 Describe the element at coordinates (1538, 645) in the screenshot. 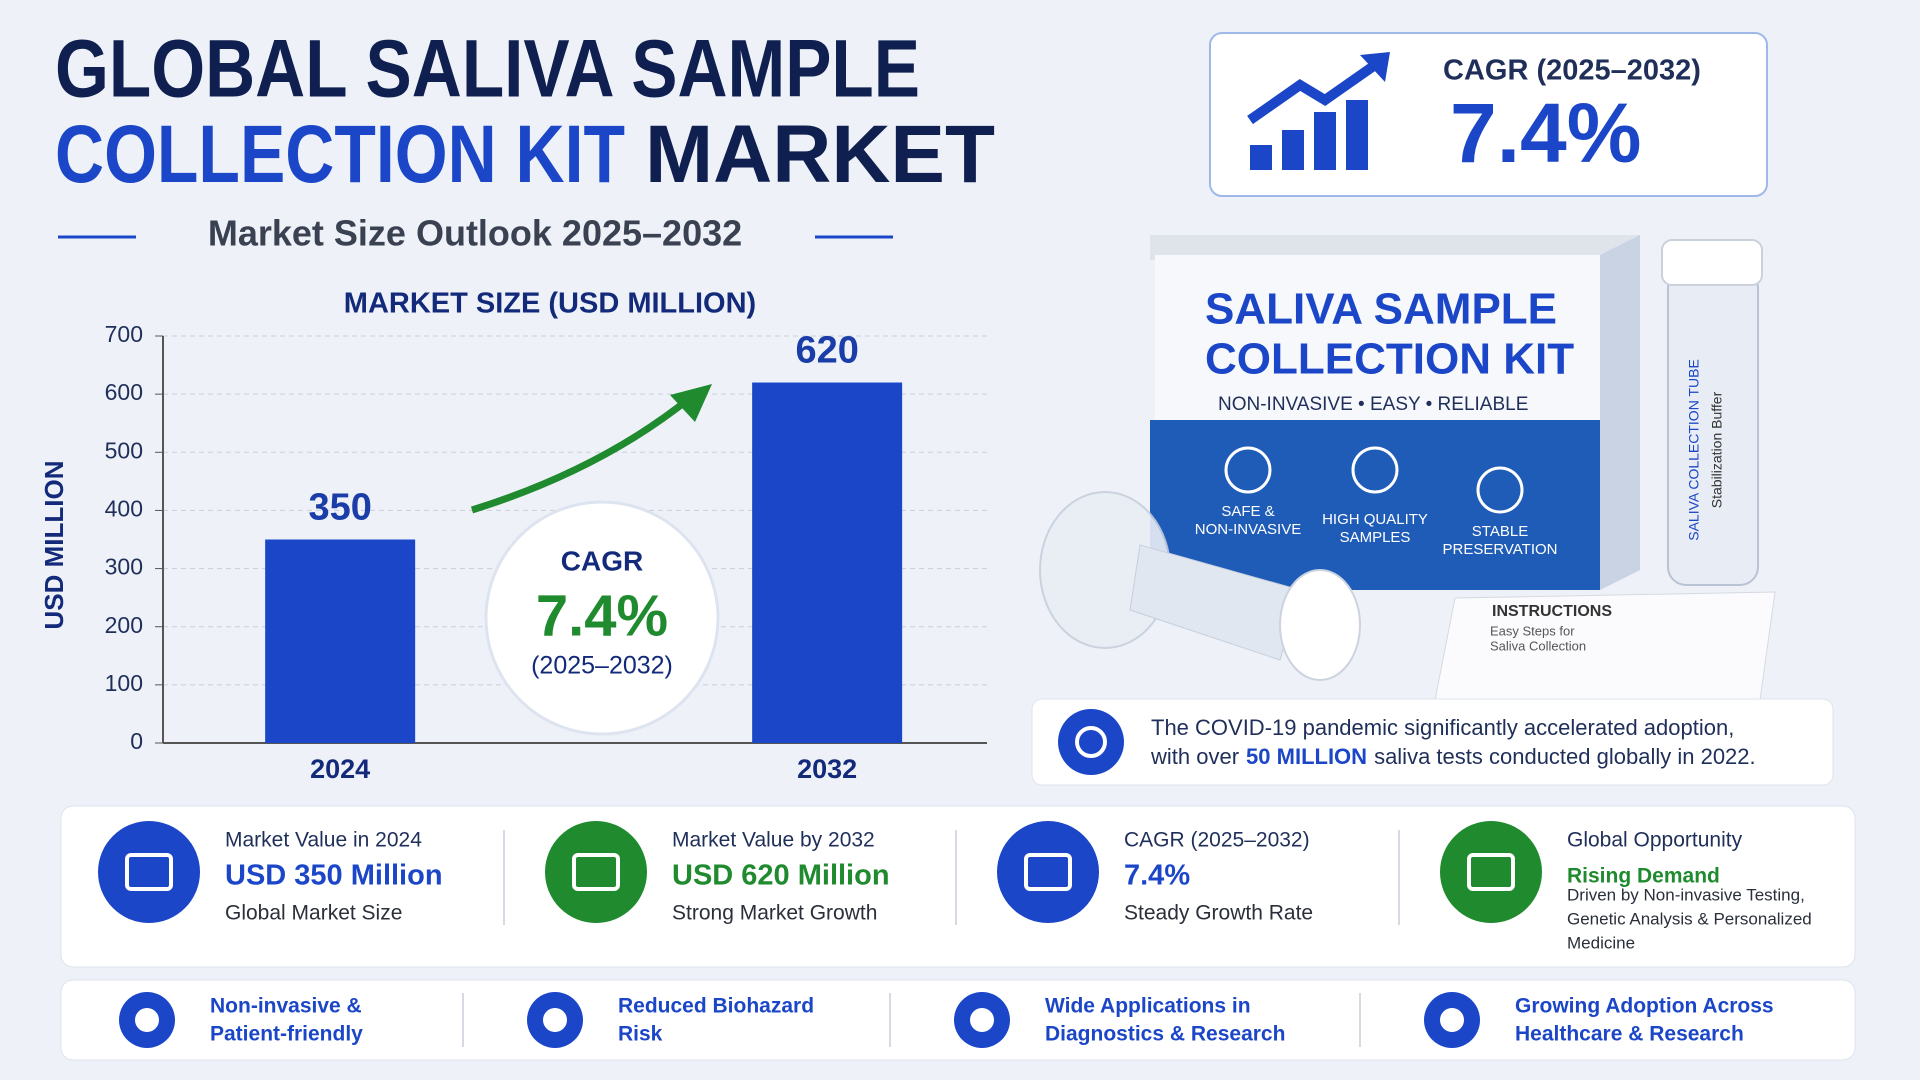

I see `instructions-text: Saliva Collection` at that location.